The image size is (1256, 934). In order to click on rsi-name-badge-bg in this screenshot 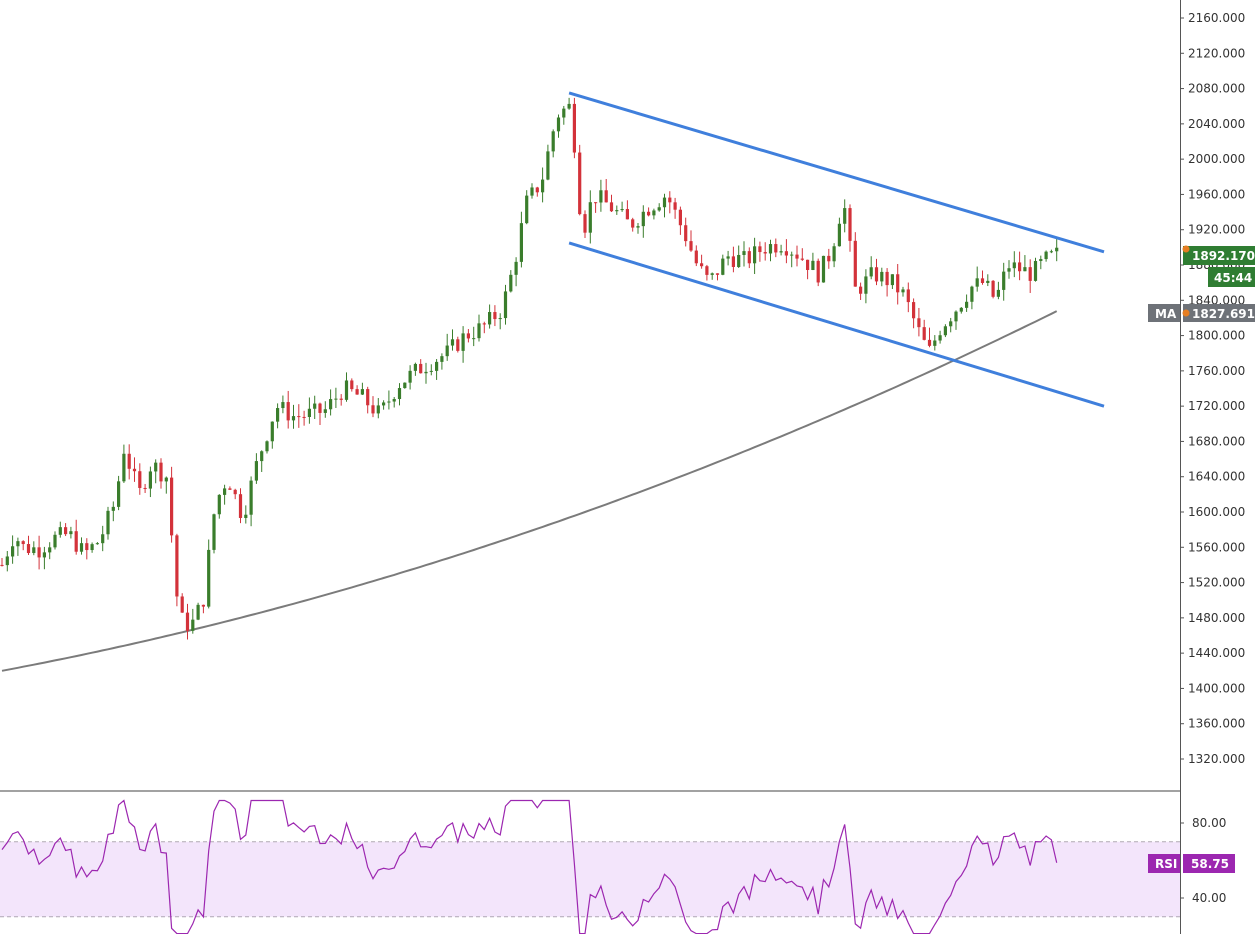, I will do `click(1164, 863)`.